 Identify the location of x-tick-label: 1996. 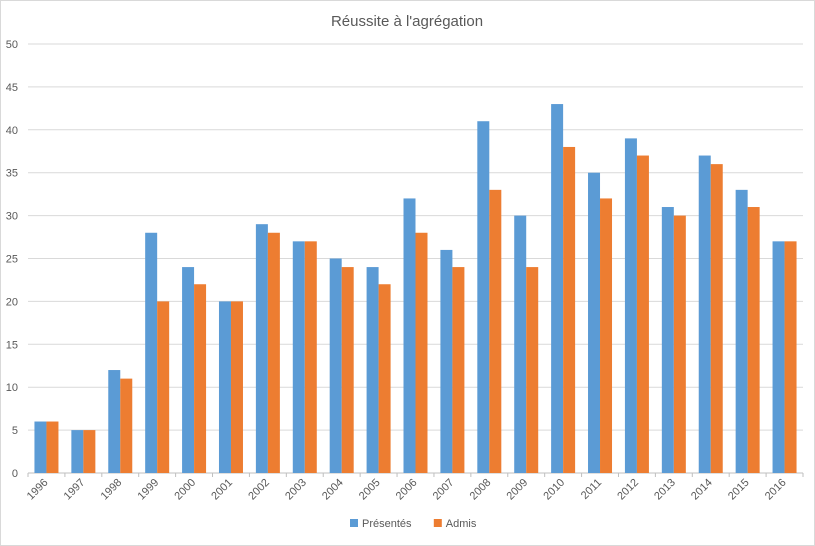
(38, 490).